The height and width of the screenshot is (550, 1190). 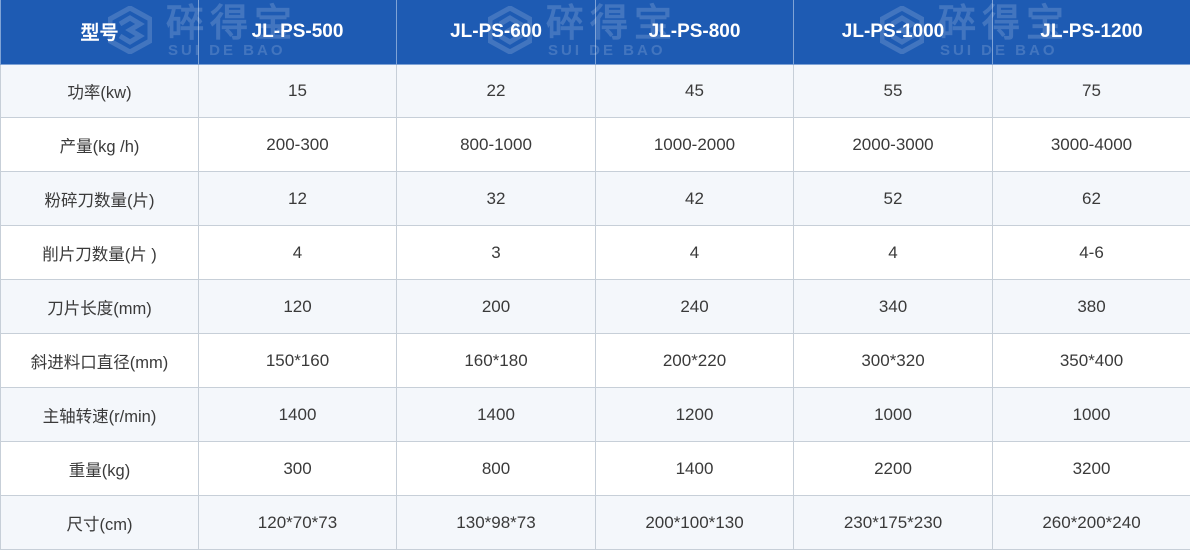 I want to click on table-cell: 150*160, so click(x=297, y=361).